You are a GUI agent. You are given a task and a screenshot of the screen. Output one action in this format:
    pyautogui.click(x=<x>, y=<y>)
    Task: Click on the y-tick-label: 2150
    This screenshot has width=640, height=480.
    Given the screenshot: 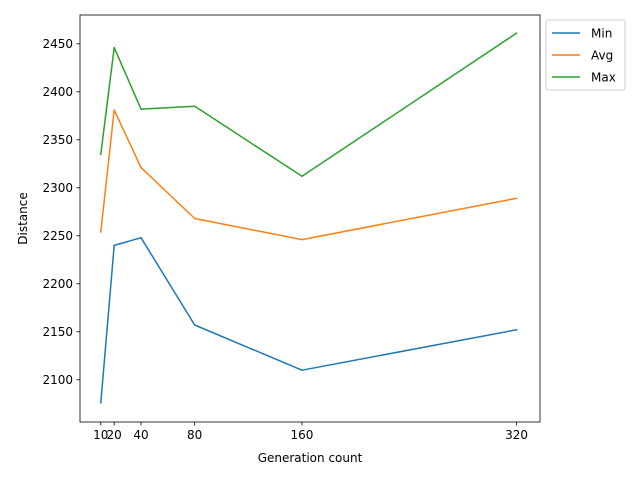 What is the action you would take?
    pyautogui.click(x=57, y=332)
    